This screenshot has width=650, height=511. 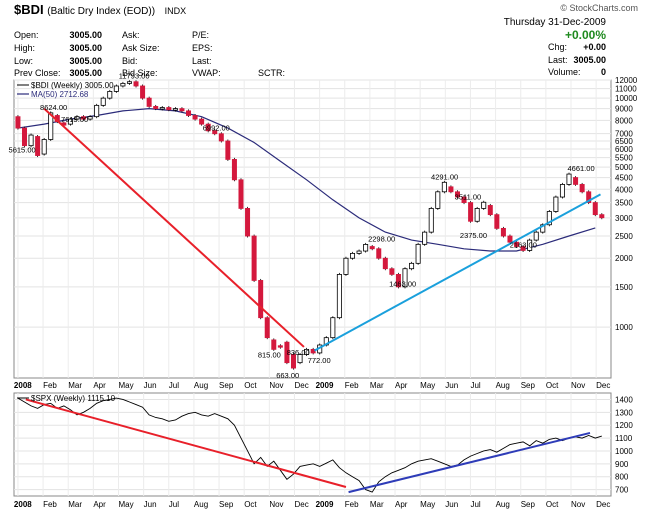 What do you see at coordinates (60, 94) in the screenshot?
I see `legend-ma50: MA(50) 2712.68` at bounding box center [60, 94].